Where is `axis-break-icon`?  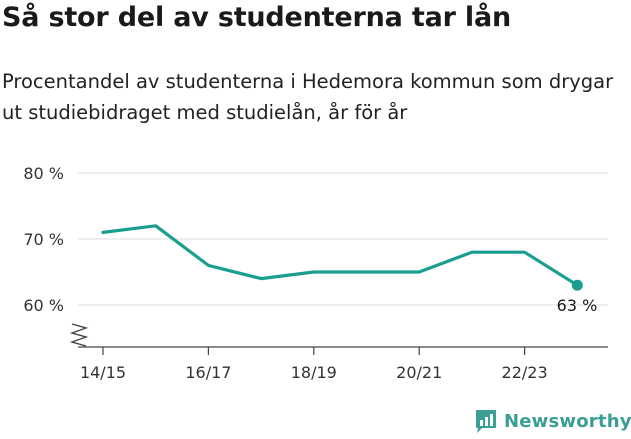 axis-break-icon is located at coordinates (79, 335).